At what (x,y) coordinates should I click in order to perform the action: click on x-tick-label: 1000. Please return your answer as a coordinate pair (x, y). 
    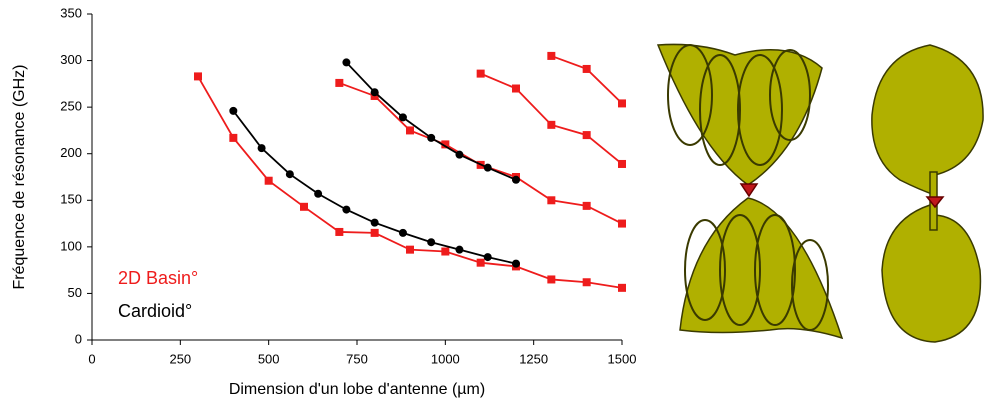
    Looking at the image, I should click on (445, 358).